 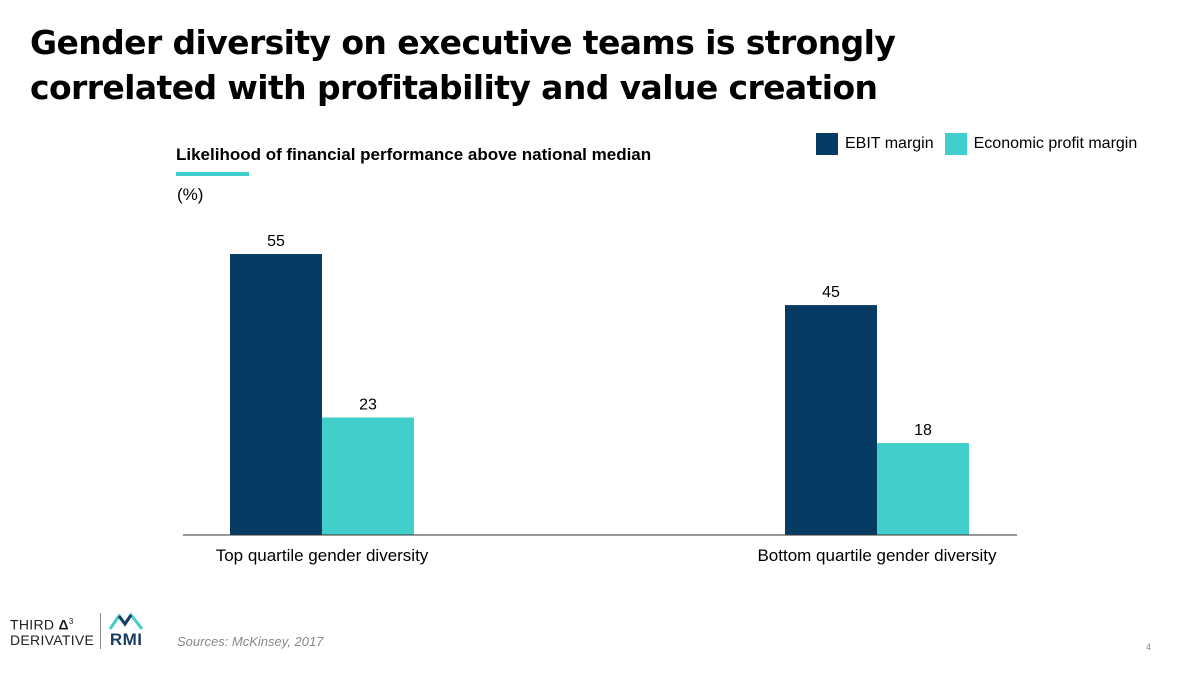 What do you see at coordinates (126, 621) in the screenshot?
I see `mountain-icon` at bounding box center [126, 621].